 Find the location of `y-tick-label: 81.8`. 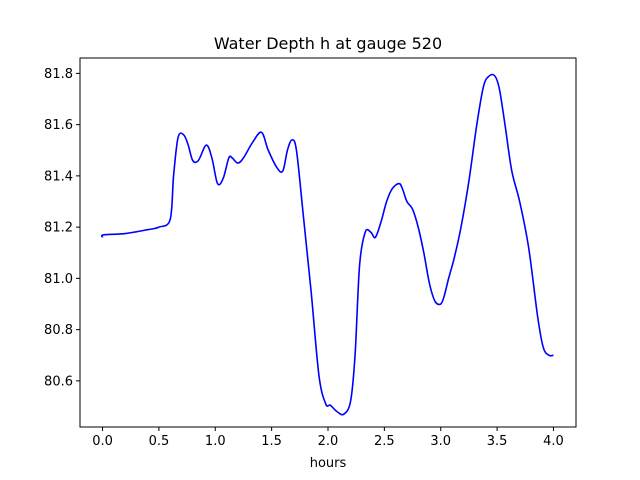

y-tick-label: 81.8 is located at coordinates (58, 74).